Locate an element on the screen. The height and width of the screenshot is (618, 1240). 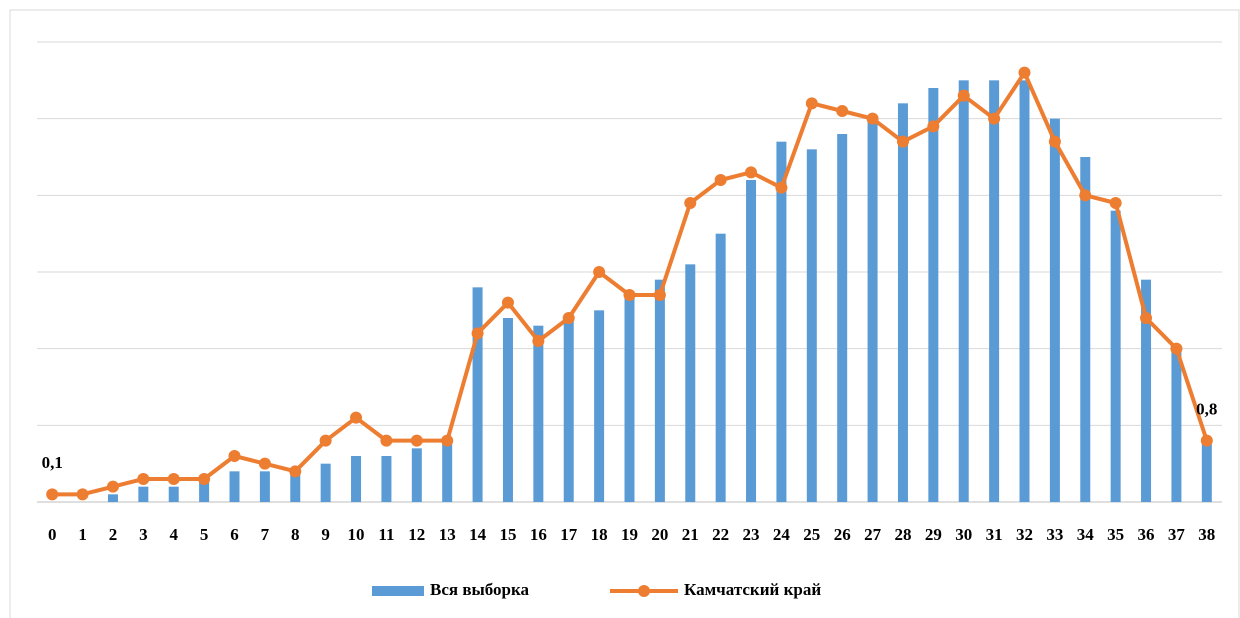
x-tick-label: 16 is located at coordinates (538, 534).